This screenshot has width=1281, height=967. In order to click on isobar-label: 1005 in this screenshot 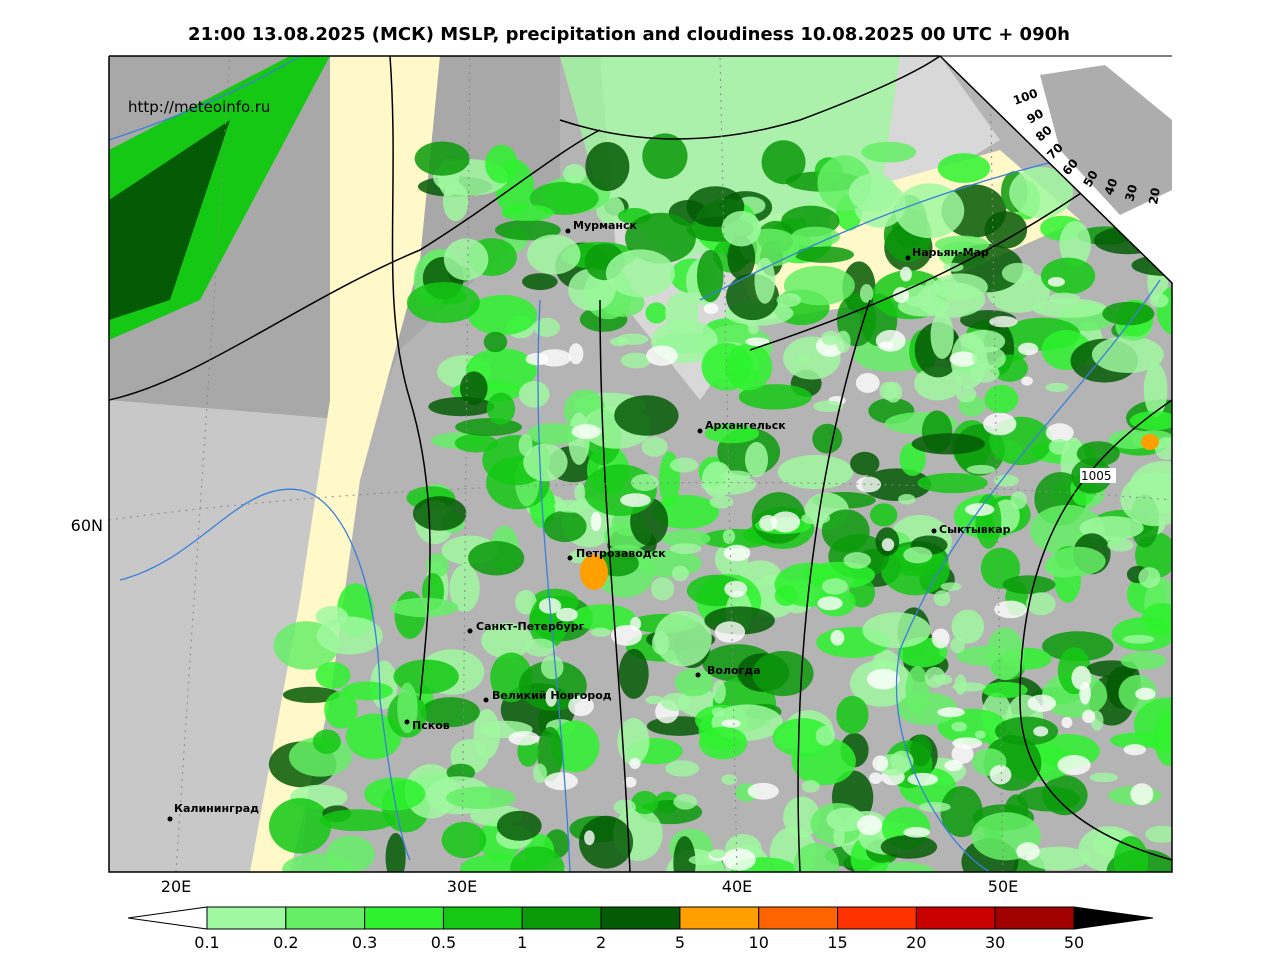, I will do `click(1096, 476)`.